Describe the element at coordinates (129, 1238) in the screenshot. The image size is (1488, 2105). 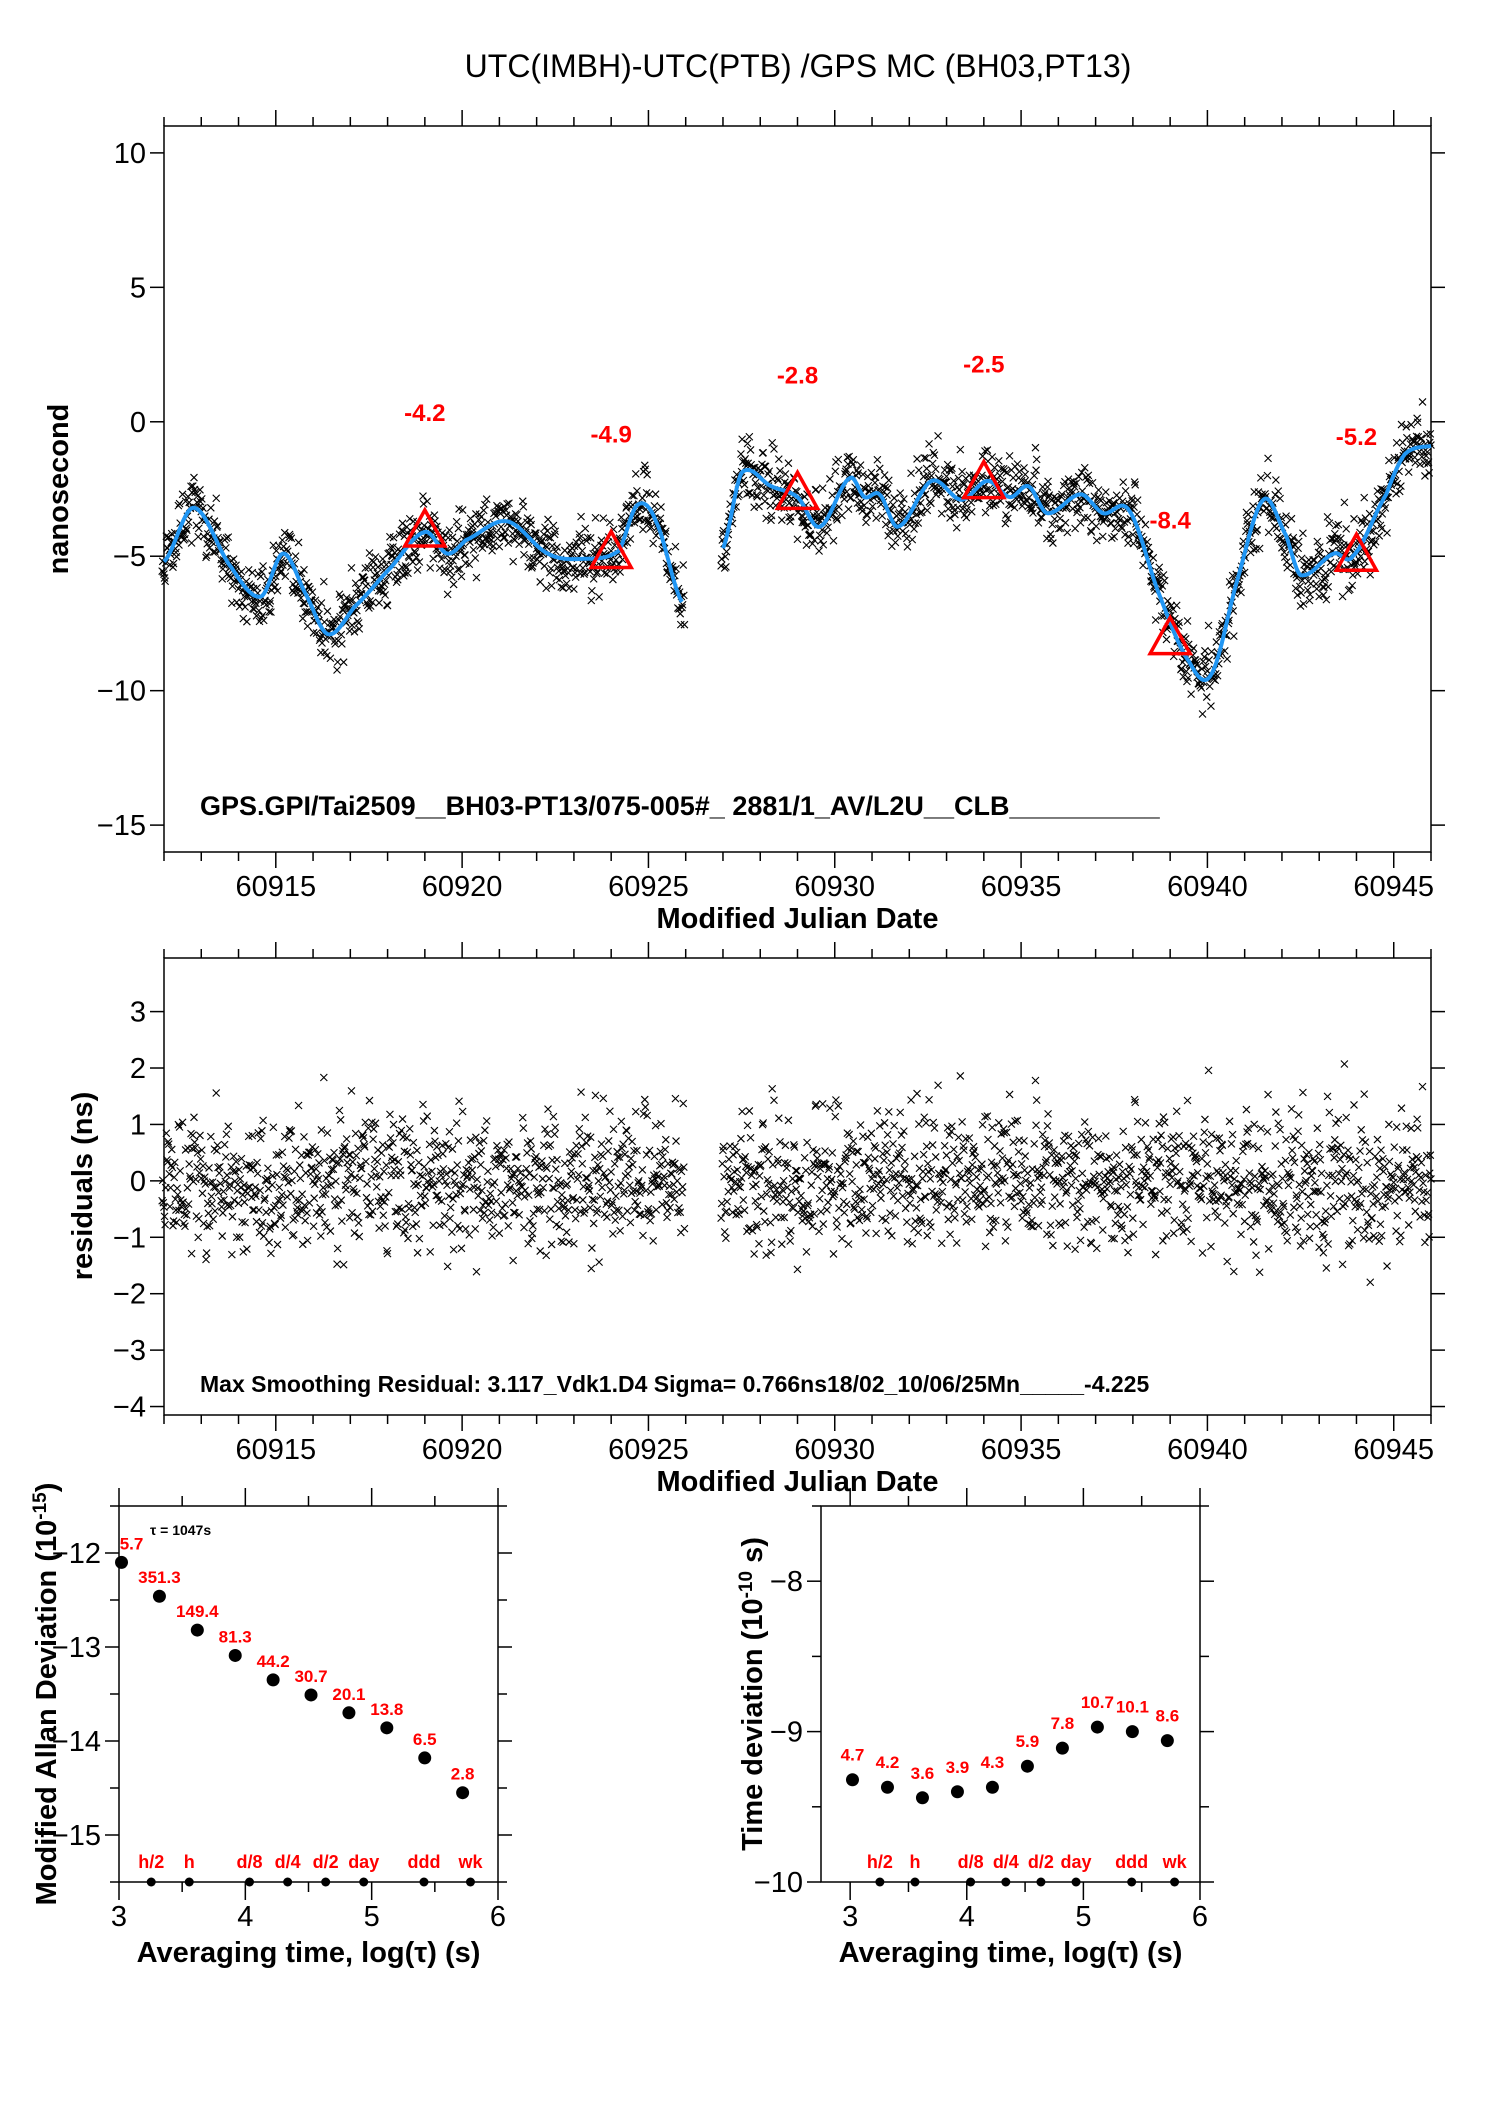
I see `y-tick-label: −1` at that location.